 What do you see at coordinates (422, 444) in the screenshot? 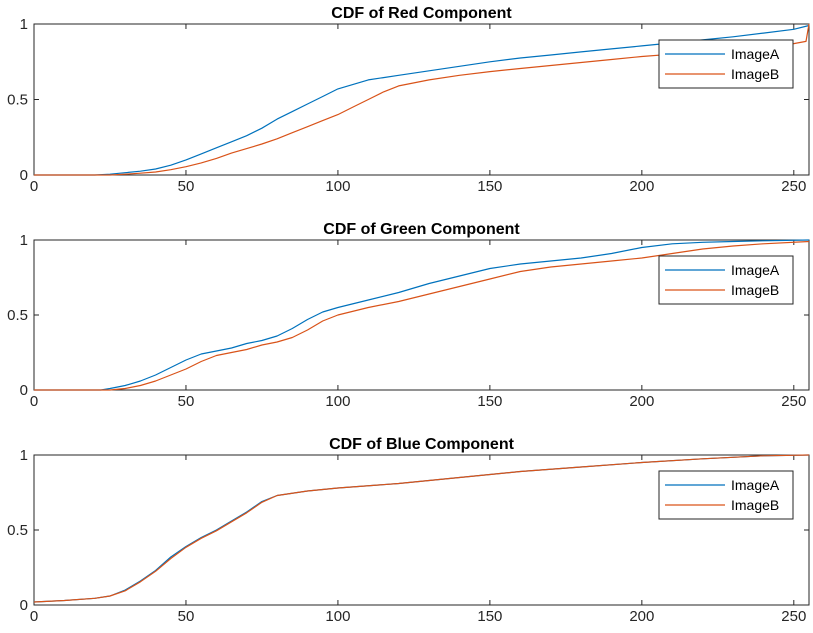
I see `chart-title: CDF of Blue Component` at bounding box center [422, 444].